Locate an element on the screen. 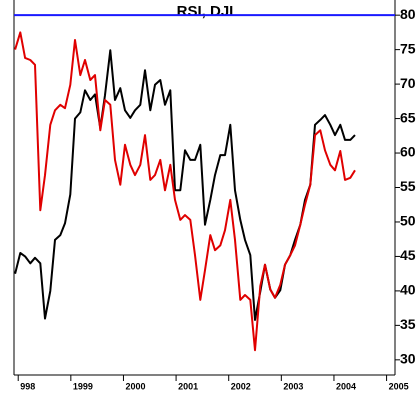 The image size is (420, 400). y-tick-label: 60 is located at coordinates (408, 152).